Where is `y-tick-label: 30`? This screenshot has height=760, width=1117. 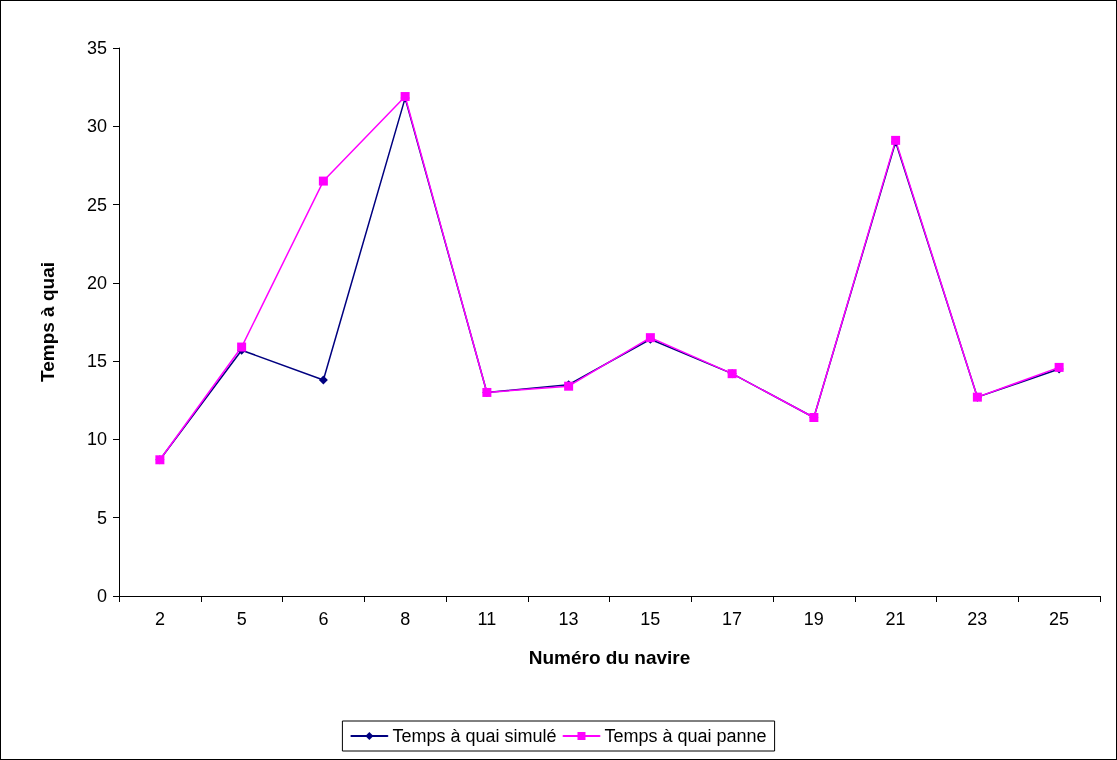
y-tick-label: 30 is located at coordinates (96, 126).